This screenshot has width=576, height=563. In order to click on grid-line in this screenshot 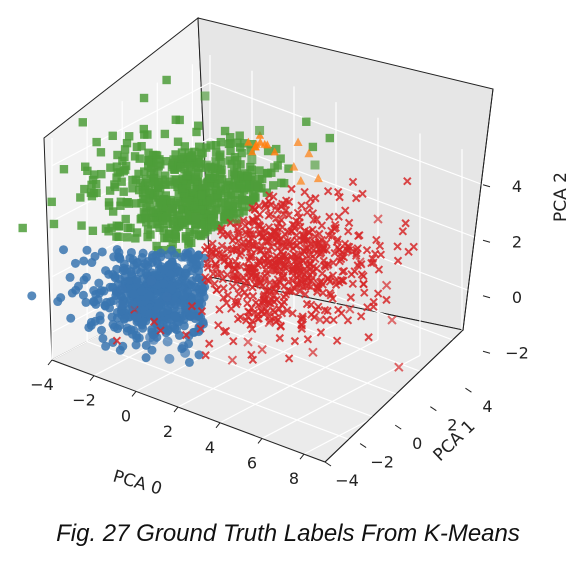, I will do `click(299, 381)`.